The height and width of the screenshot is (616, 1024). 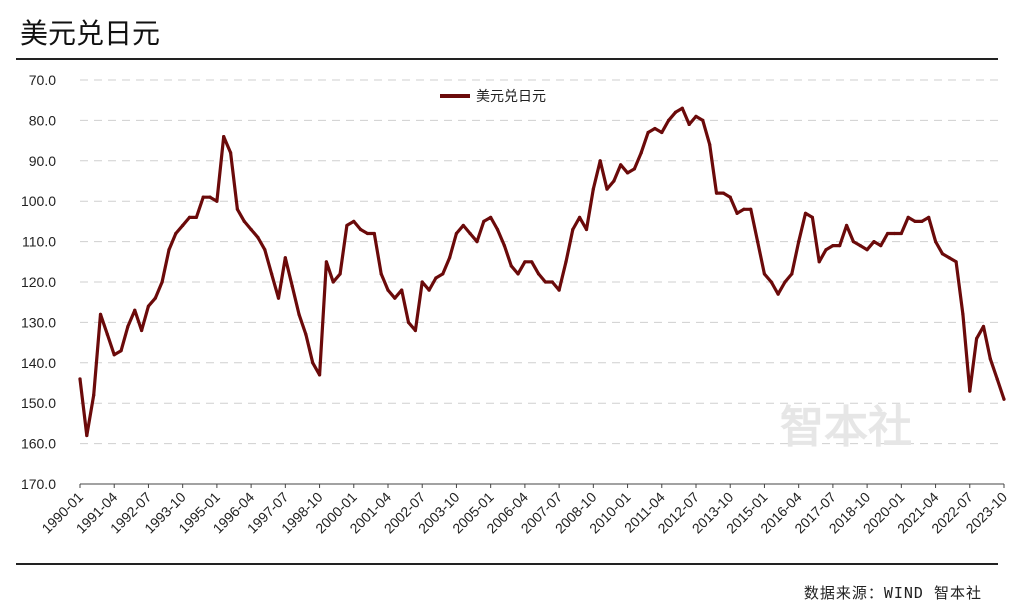 What do you see at coordinates (846, 427) in the screenshot?
I see `watermark: 智本社` at bounding box center [846, 427].